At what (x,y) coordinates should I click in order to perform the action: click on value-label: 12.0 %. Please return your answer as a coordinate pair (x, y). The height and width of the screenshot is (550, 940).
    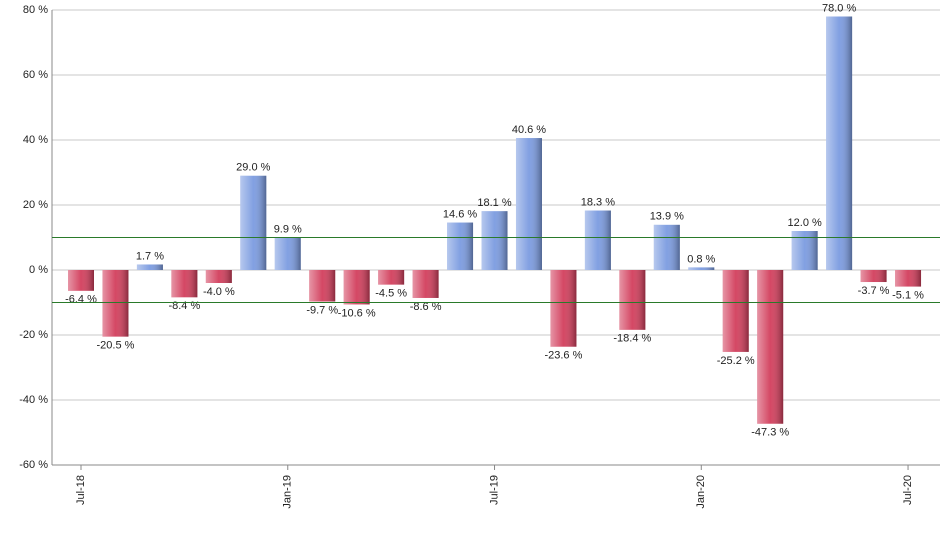
    Looking at the image, I should click on (805, 223).